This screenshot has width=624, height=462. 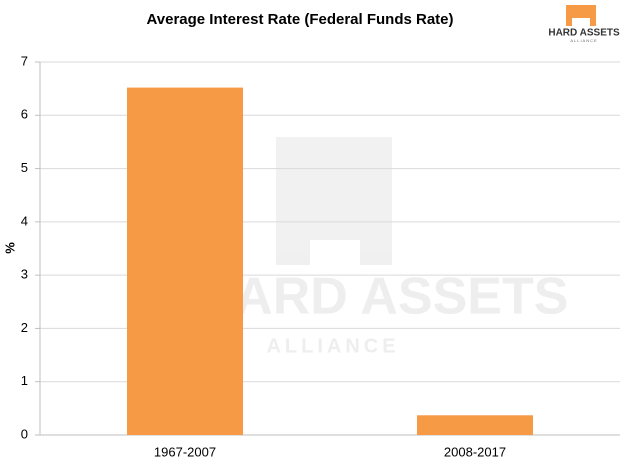 What do you see at coordinates (9, 248) in the screenshot?
I see `y-axis-label: %` at bounding box center [9, 248].